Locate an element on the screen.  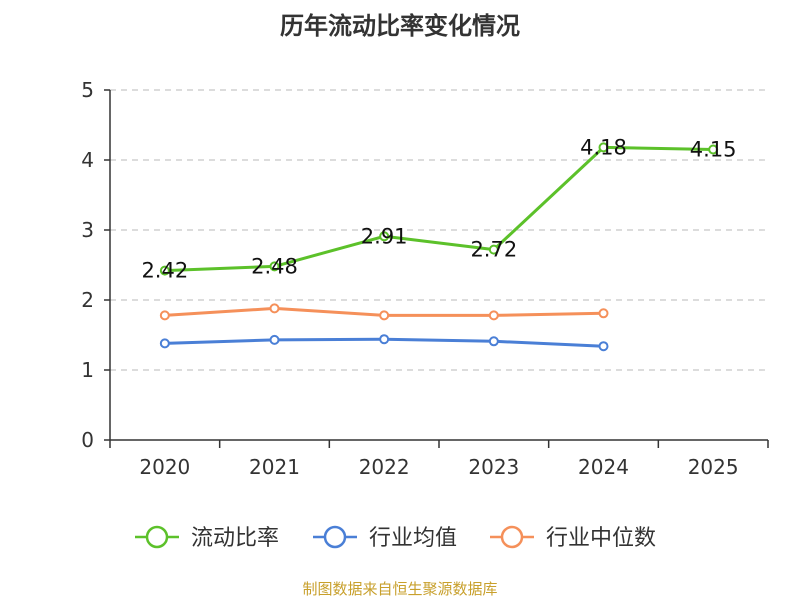
data-source-note: 制图数据来自恒生聚源数据库 is located at coordinates (400, 589).